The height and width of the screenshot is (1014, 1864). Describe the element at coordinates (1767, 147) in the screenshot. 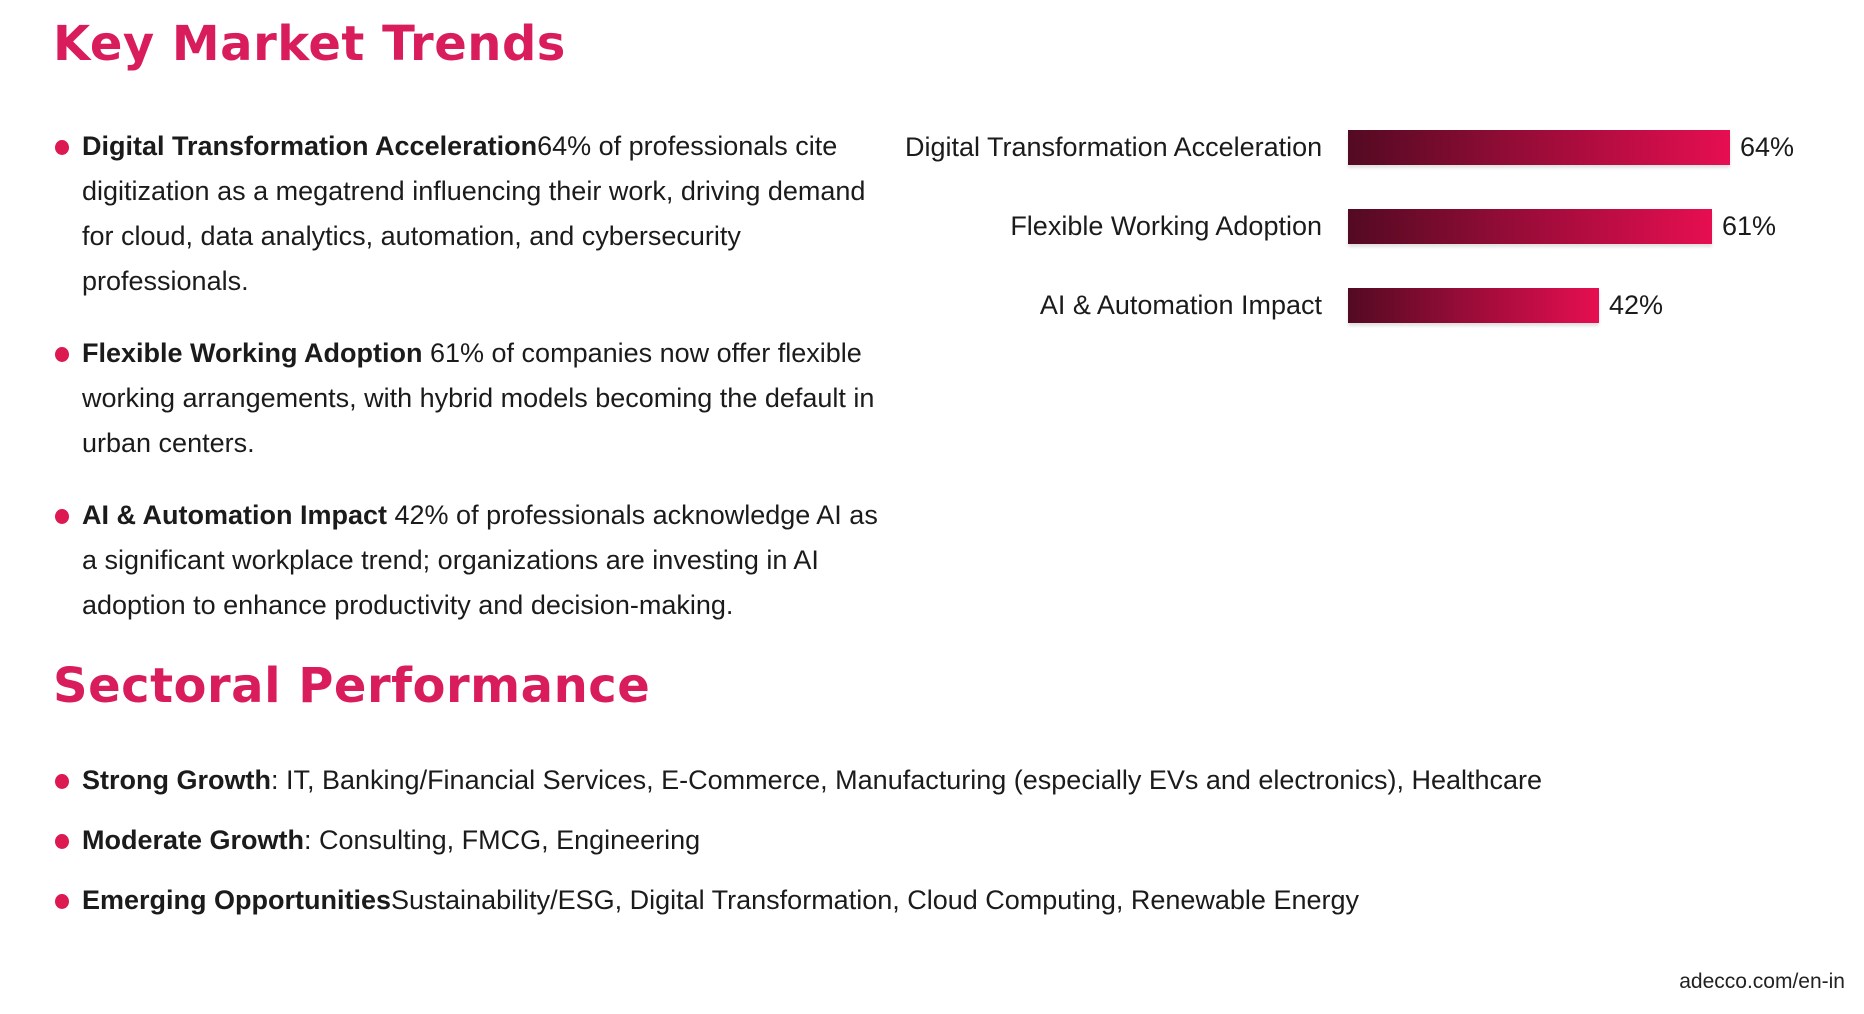

I see `chart-value-label: 64%` at that location.